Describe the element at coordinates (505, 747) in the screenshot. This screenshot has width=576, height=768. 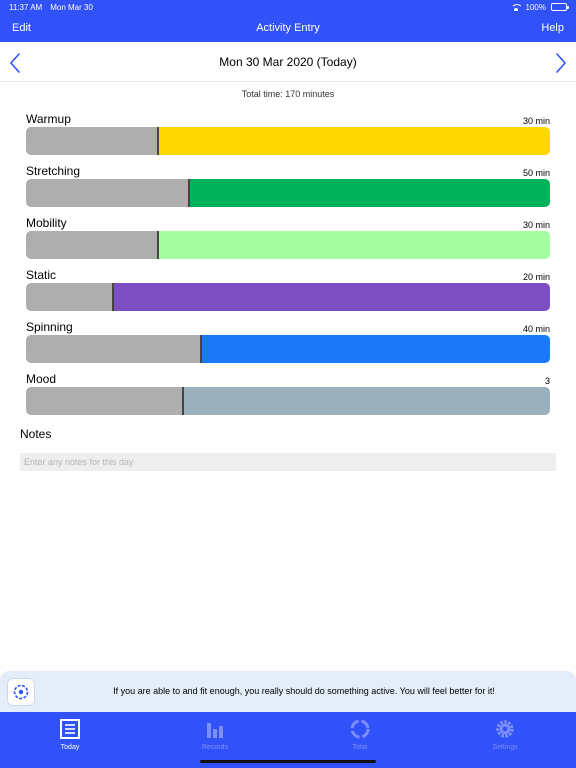
I see `tab-label: Settings` at that location.